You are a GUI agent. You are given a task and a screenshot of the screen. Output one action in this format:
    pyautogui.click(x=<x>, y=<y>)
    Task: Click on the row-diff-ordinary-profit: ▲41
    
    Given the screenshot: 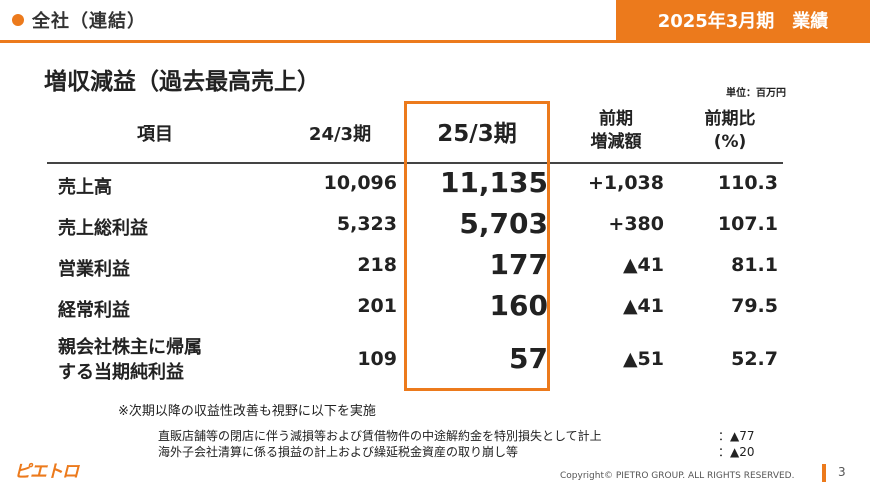 What is the action you would take?
    pyautogui.click(x=643, y=306)
    